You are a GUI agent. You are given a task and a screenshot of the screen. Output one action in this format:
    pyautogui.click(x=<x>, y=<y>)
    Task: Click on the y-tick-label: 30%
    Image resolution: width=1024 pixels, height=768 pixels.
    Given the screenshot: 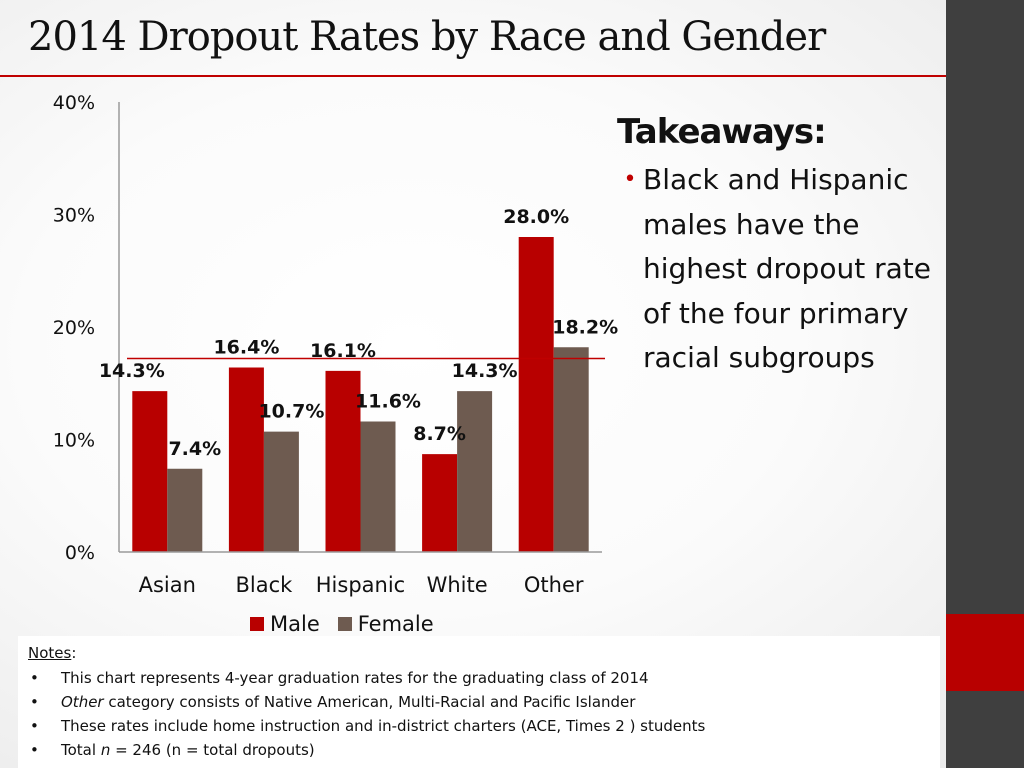 What is the action you would take?
    pyautogui.click(x=74, y=216)
    